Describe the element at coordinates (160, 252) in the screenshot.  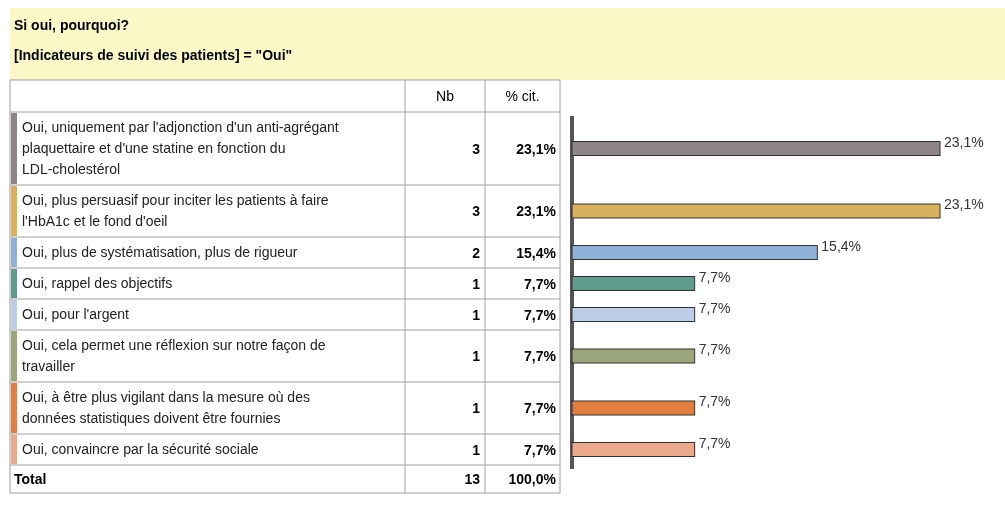
I see `y-tick-label: Oui, plus de systématisation, plus de rigueur` at that location.